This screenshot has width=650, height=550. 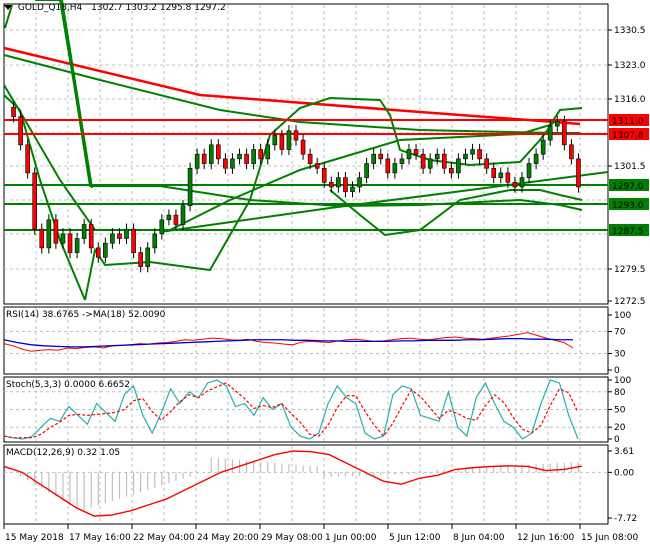 What do you see at coordinates (630, 167) in the screenshot?
I see `price-tick-label: 1301.5` at bounding box center [630, 167].